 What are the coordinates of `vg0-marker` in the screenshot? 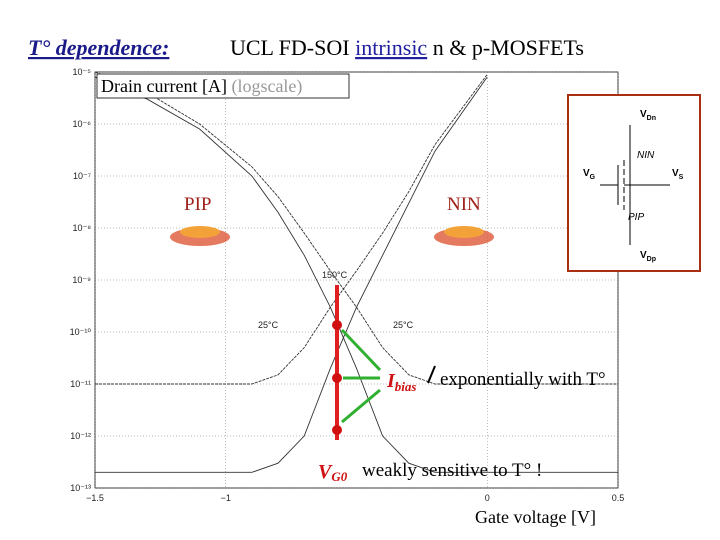 It's located at (384, 362).